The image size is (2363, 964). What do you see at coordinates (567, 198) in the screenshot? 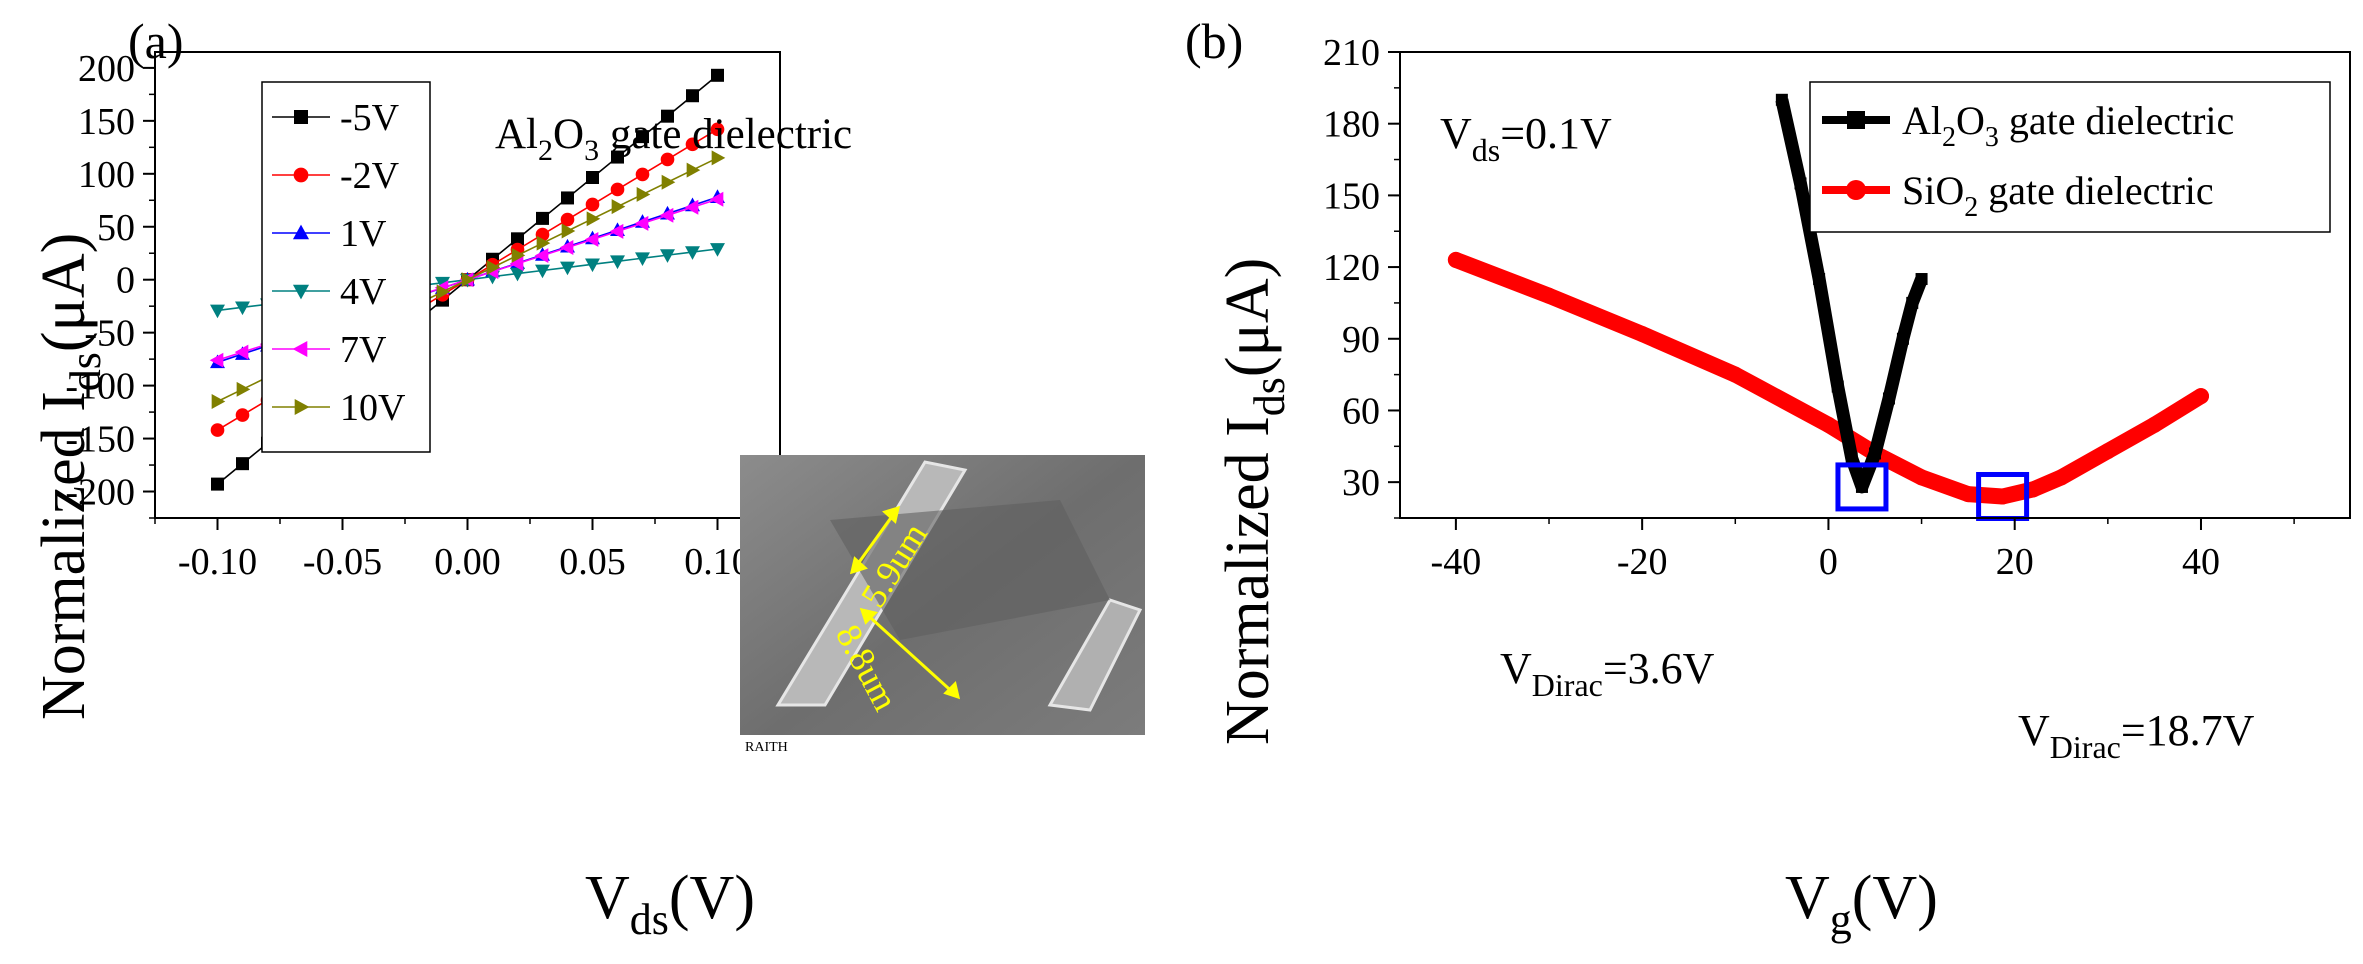
I see `data-point--5V-14` at bounding box center [567, 198].